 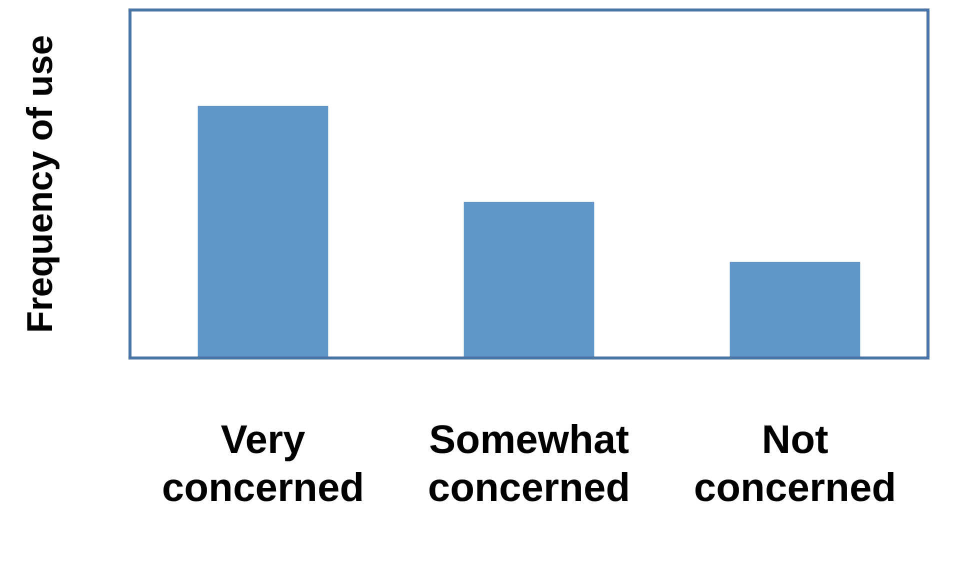 What do you see at coordinates (263, 464) in the screenshot?
I see `x-tick-label: Very concerned` at bounding box center [263, 464].